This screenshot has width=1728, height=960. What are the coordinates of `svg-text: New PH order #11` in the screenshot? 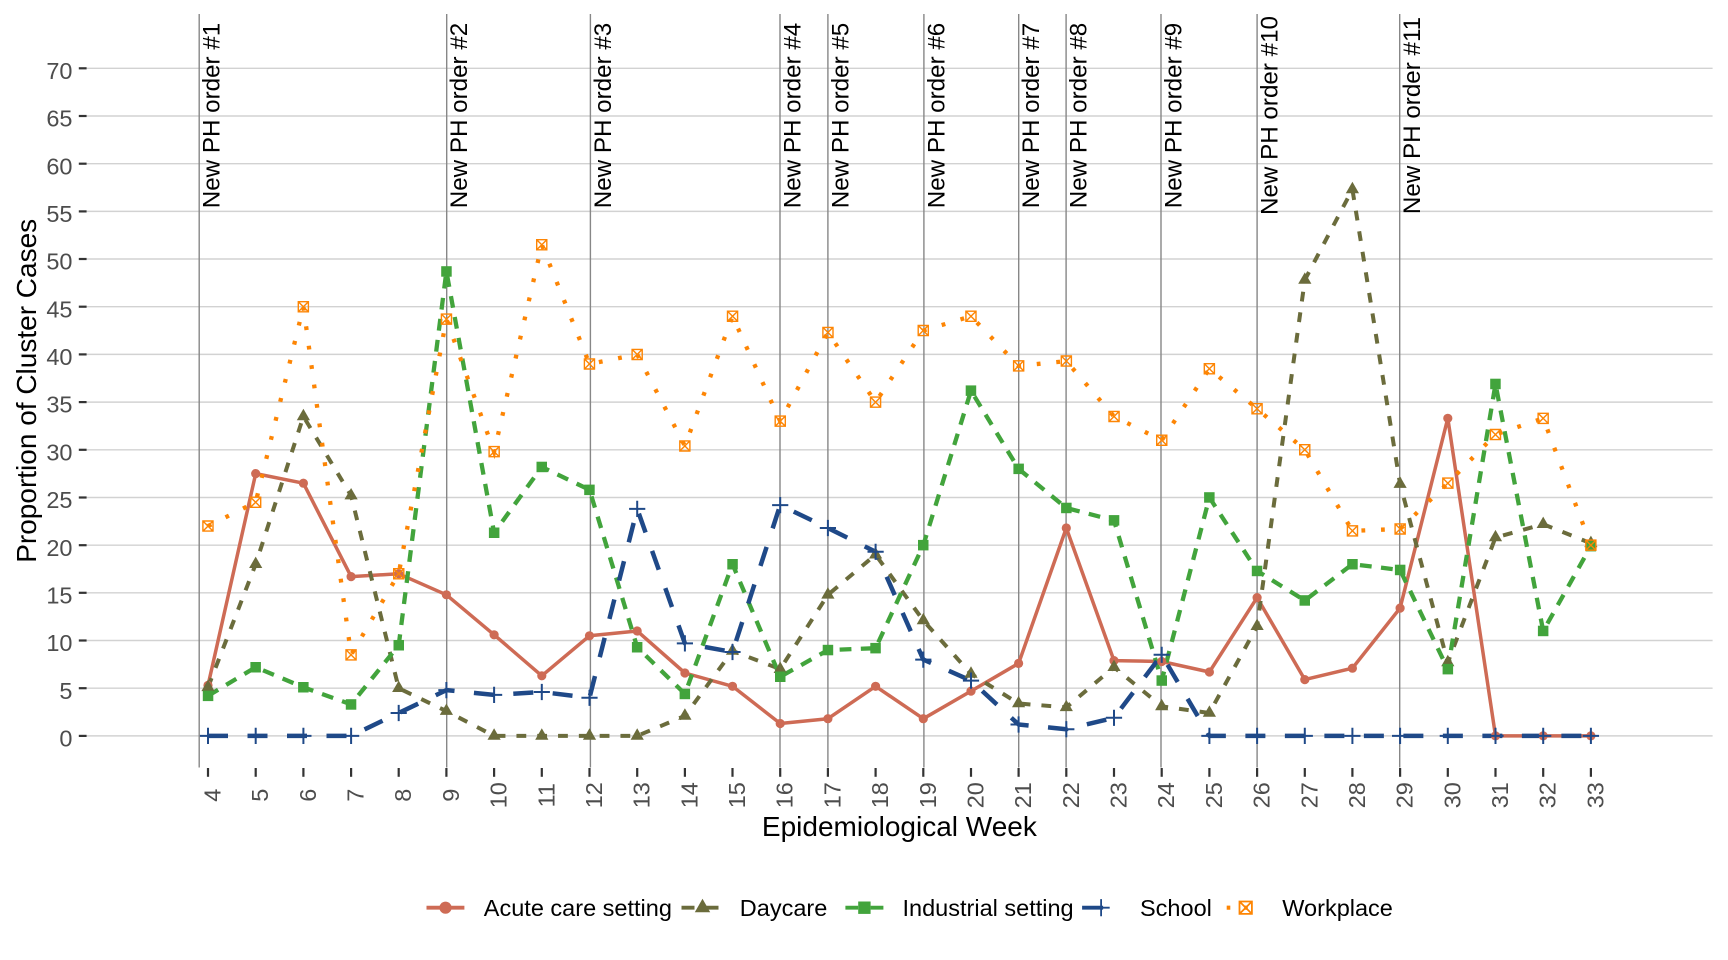 It's located at (1412, 115).